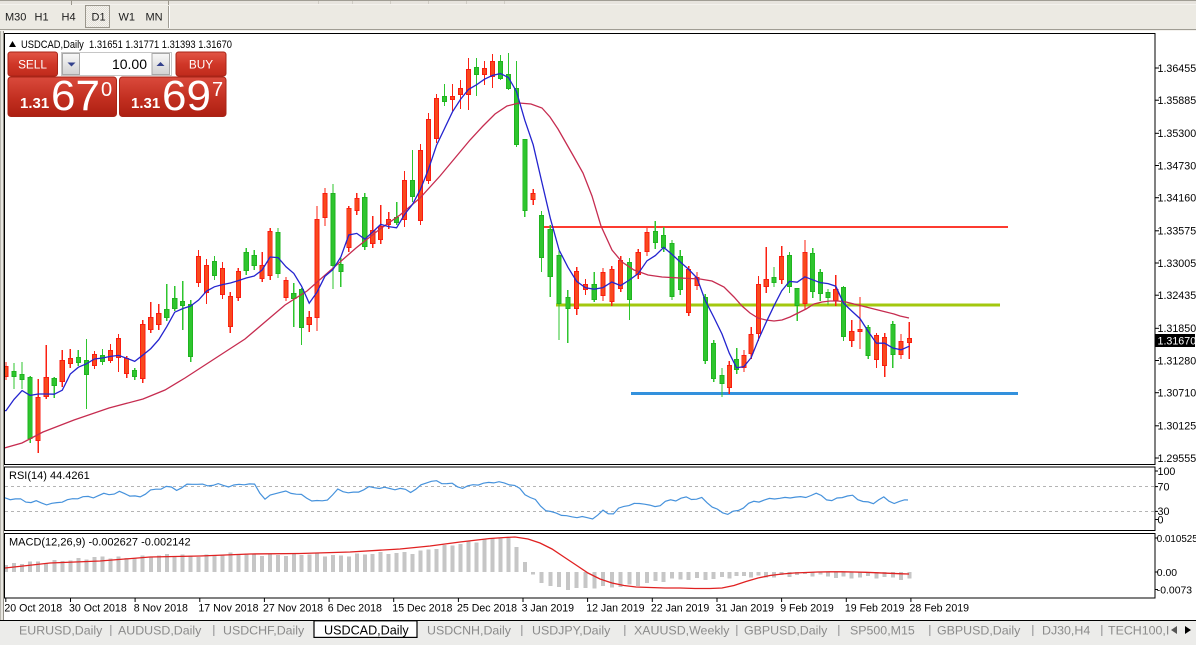 The image size is (1196, 645). What do you see at coordinates (228, 609) in the screenshot?
I see `svg-text: 17 Nov 2018` at bounding box center [228, 609].